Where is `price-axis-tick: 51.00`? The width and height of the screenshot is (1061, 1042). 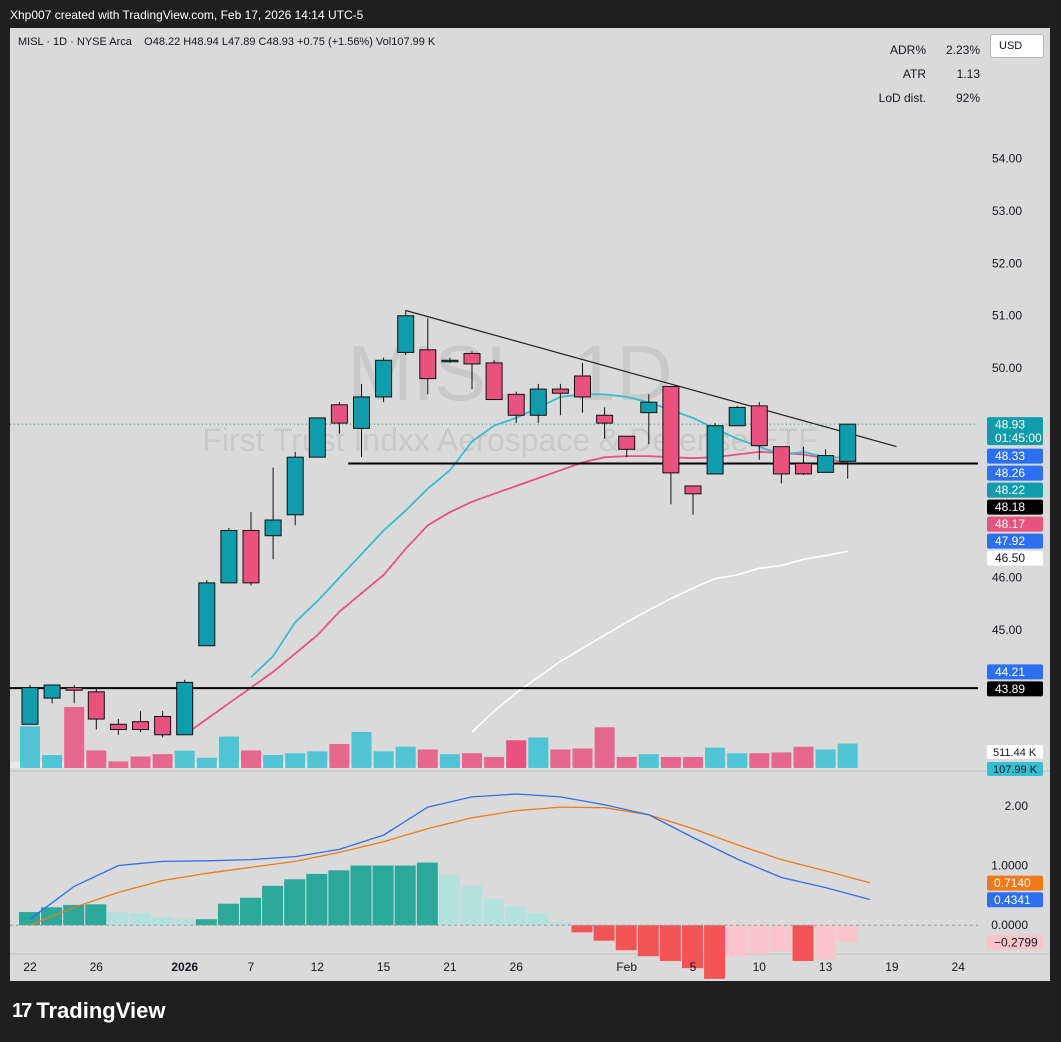 price-axis-tick: 51.00 is located at coordinates (1007, 316).